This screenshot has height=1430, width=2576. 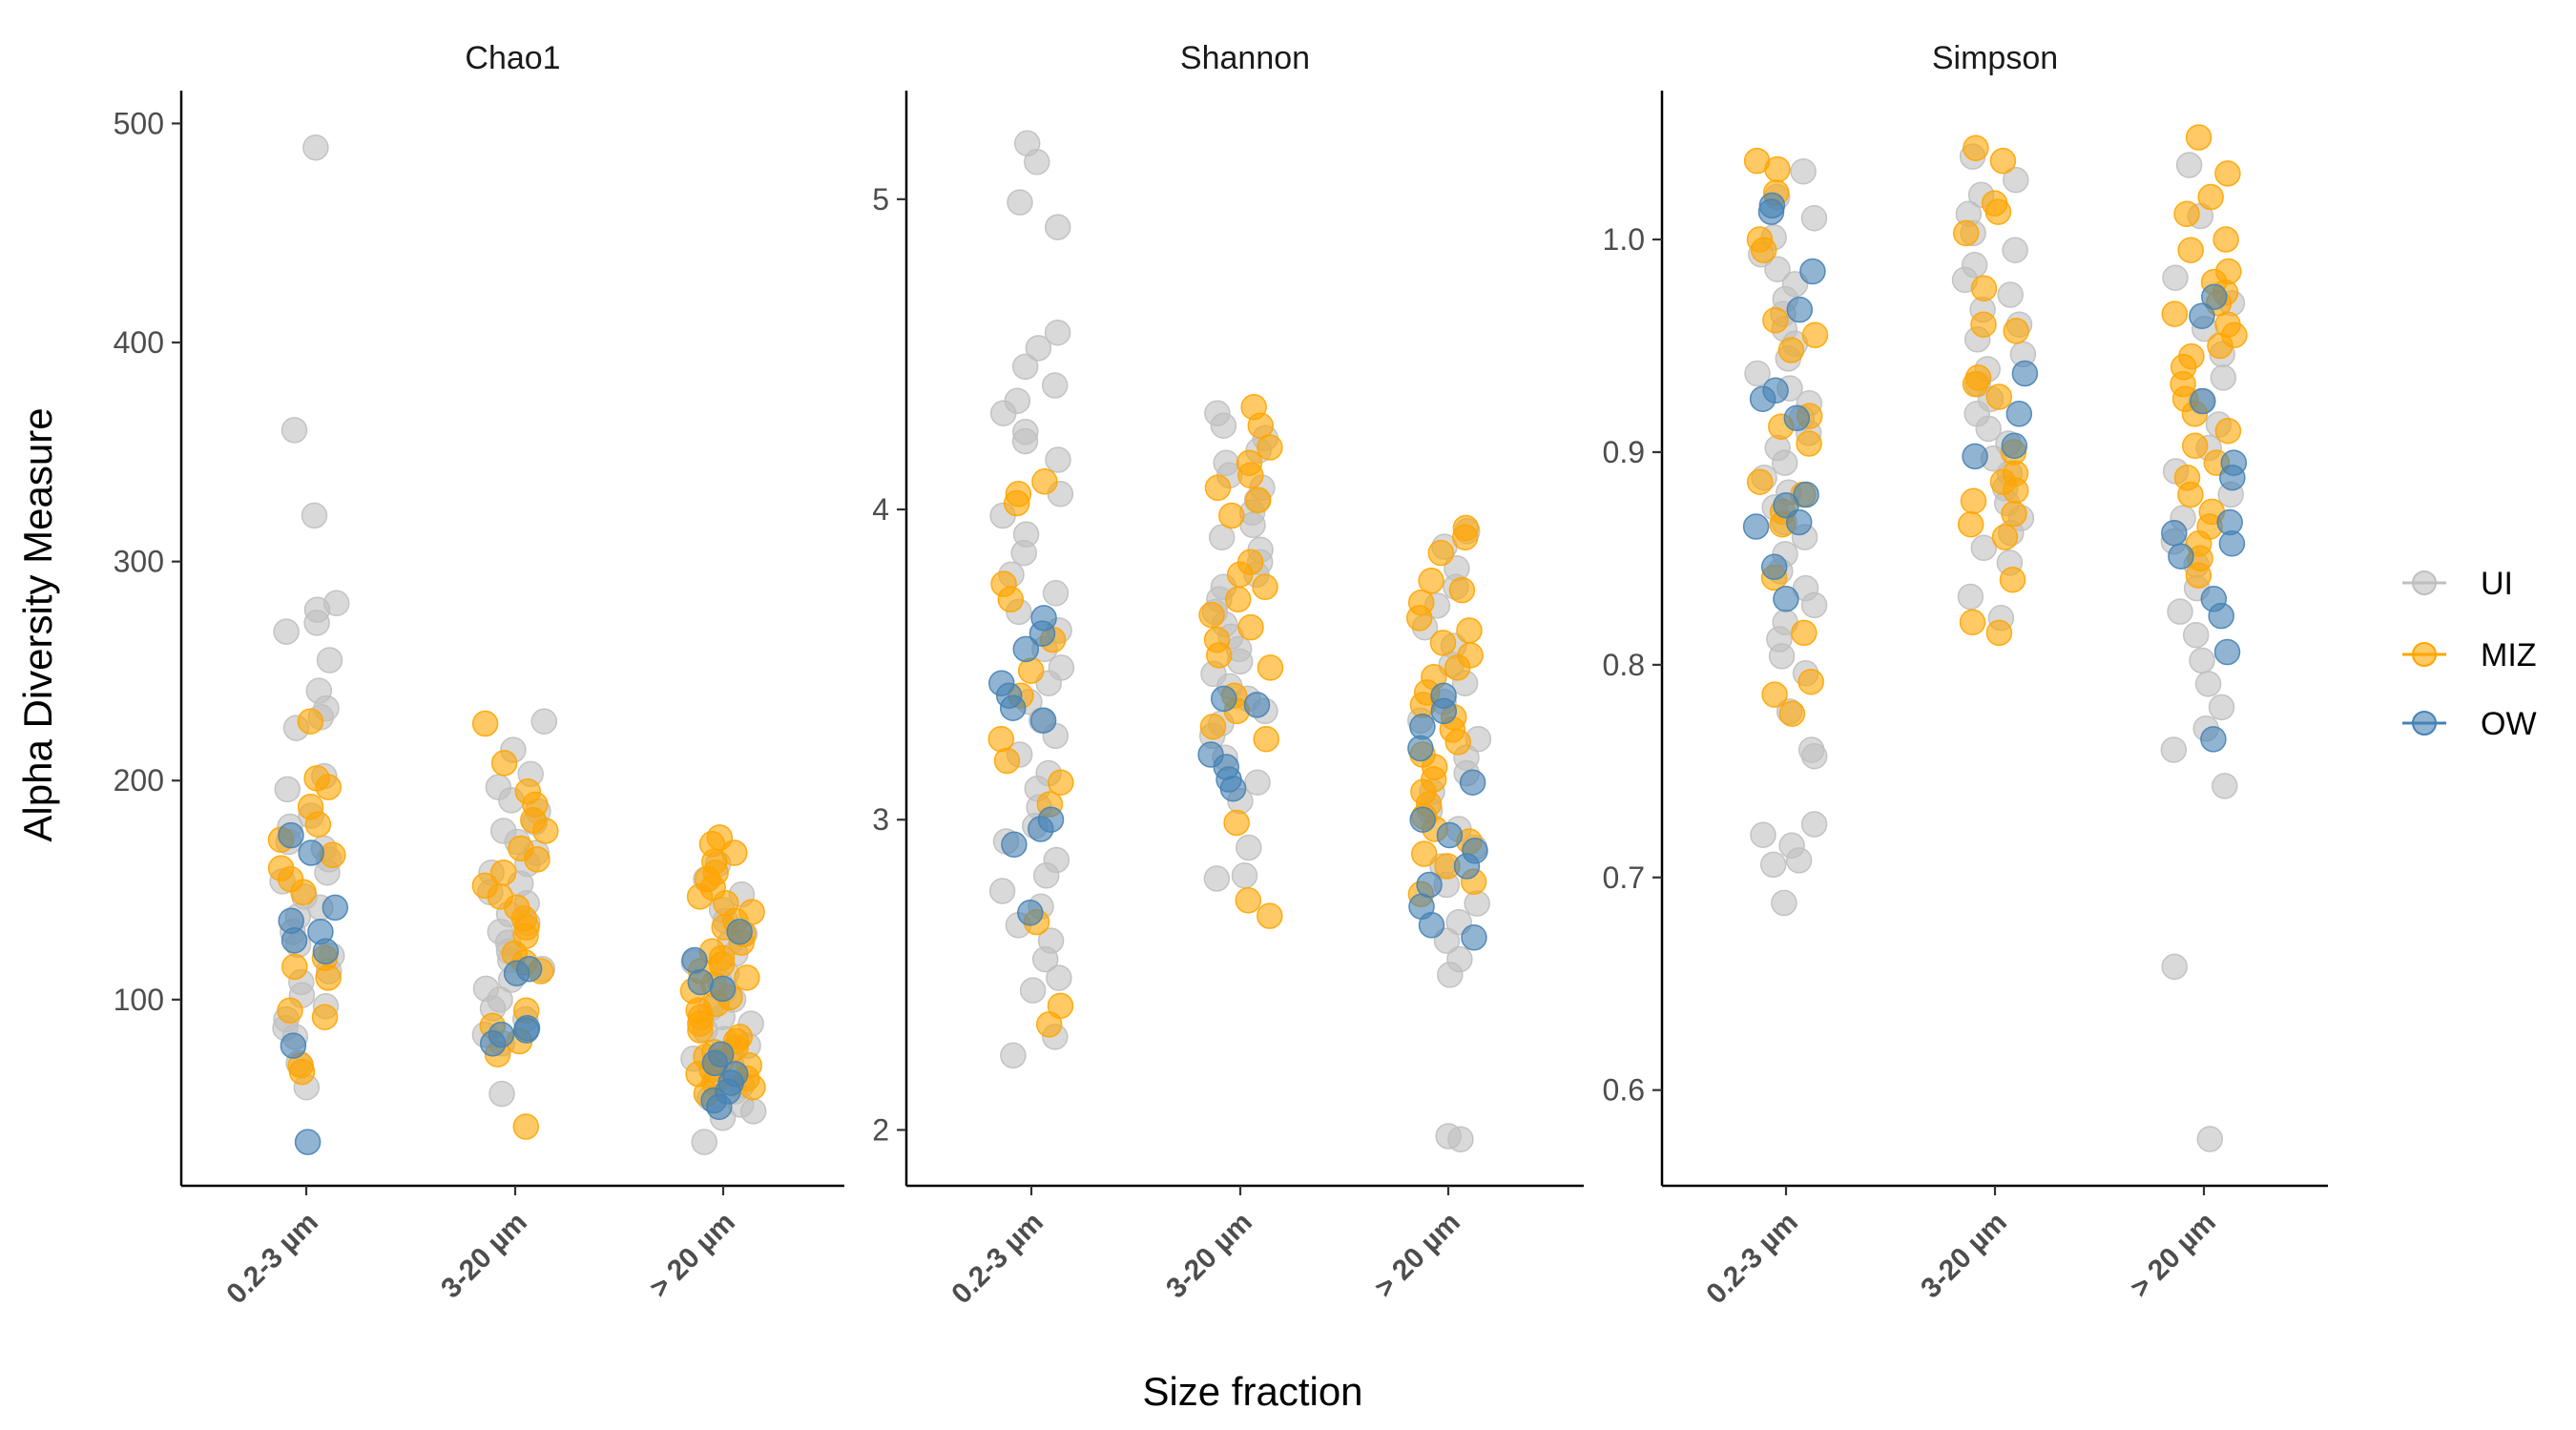 What do you see at coordinates (692, 1255) in the screenshot?
I see `x-tick-label: > 20 µm` at bounding box center [692, 1255].